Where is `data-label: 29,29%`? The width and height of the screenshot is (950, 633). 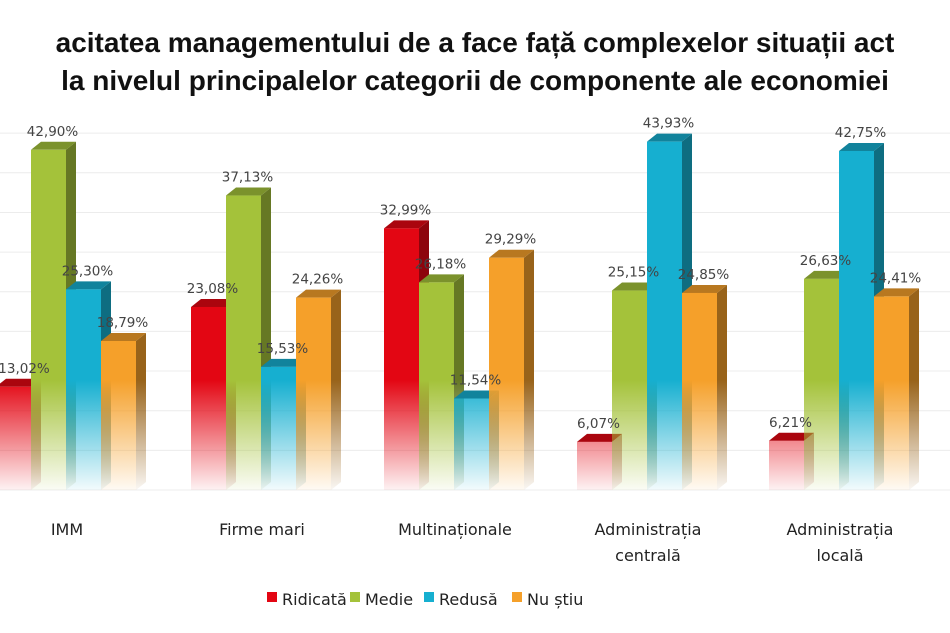
data-label: 29,29% is located at coordinates (511, 240).